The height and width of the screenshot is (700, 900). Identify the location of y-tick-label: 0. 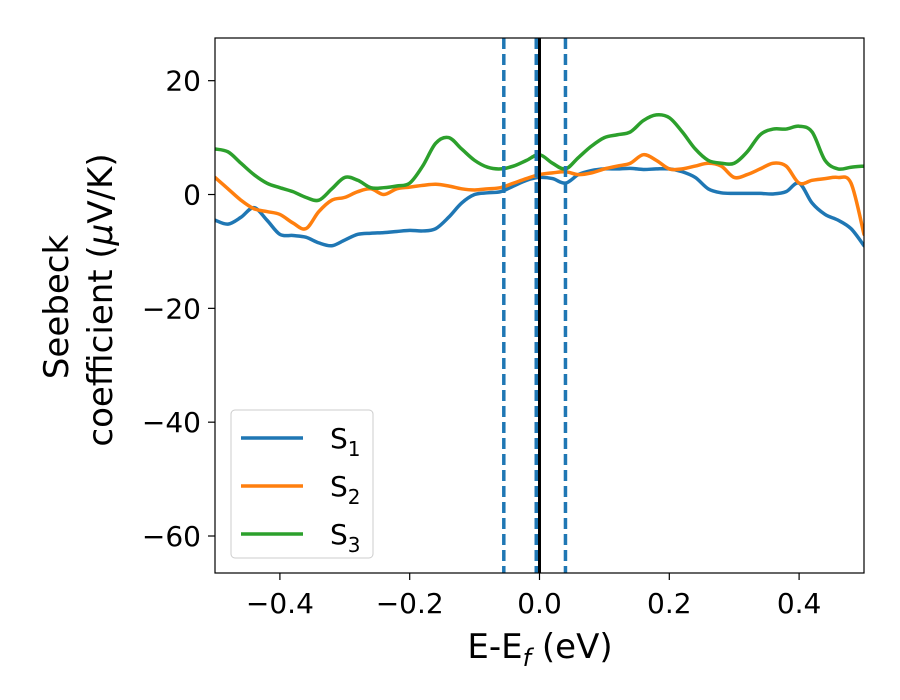
(192, 195).